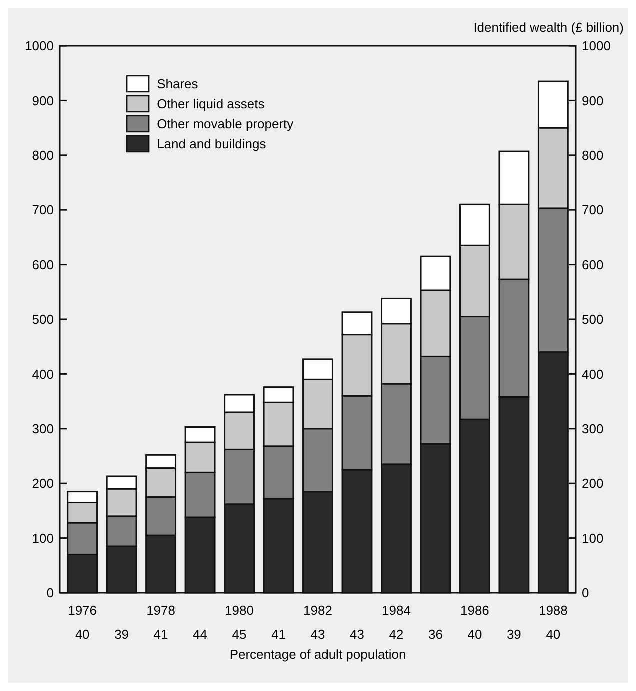  What do you see at coordinates (50, 593) in the screenshot?
I see `y-tick-label: 0` at bounding box center [50, 593].